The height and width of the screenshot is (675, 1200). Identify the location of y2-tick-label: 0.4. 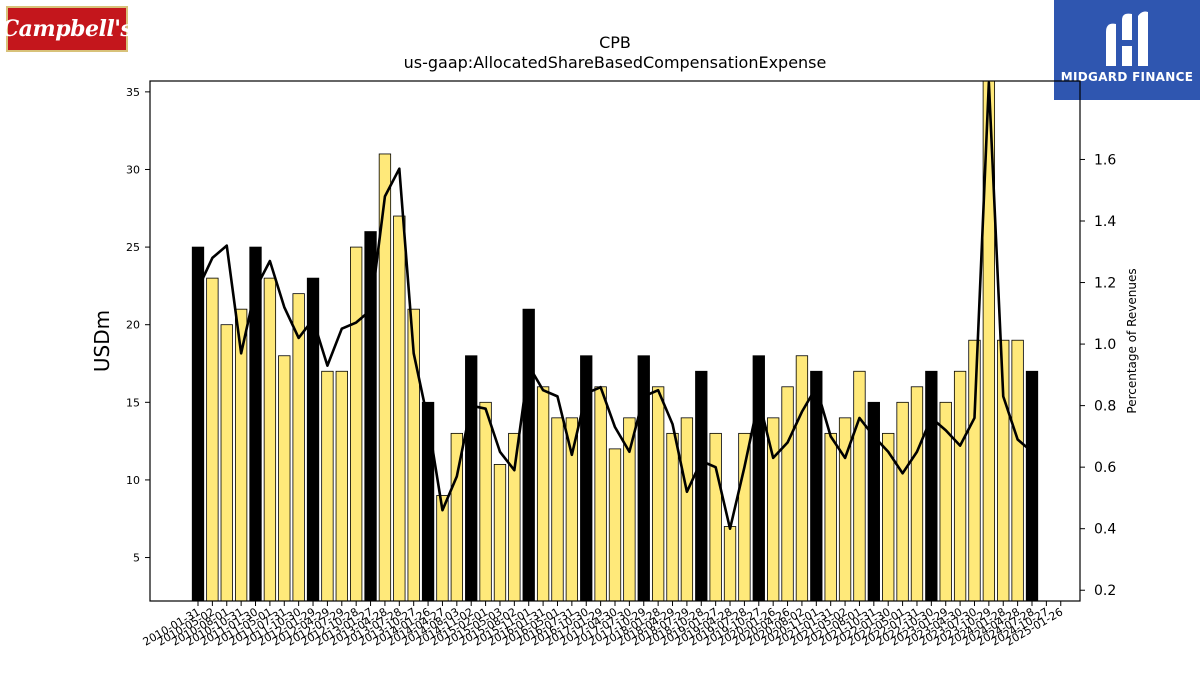
(1105, 530).